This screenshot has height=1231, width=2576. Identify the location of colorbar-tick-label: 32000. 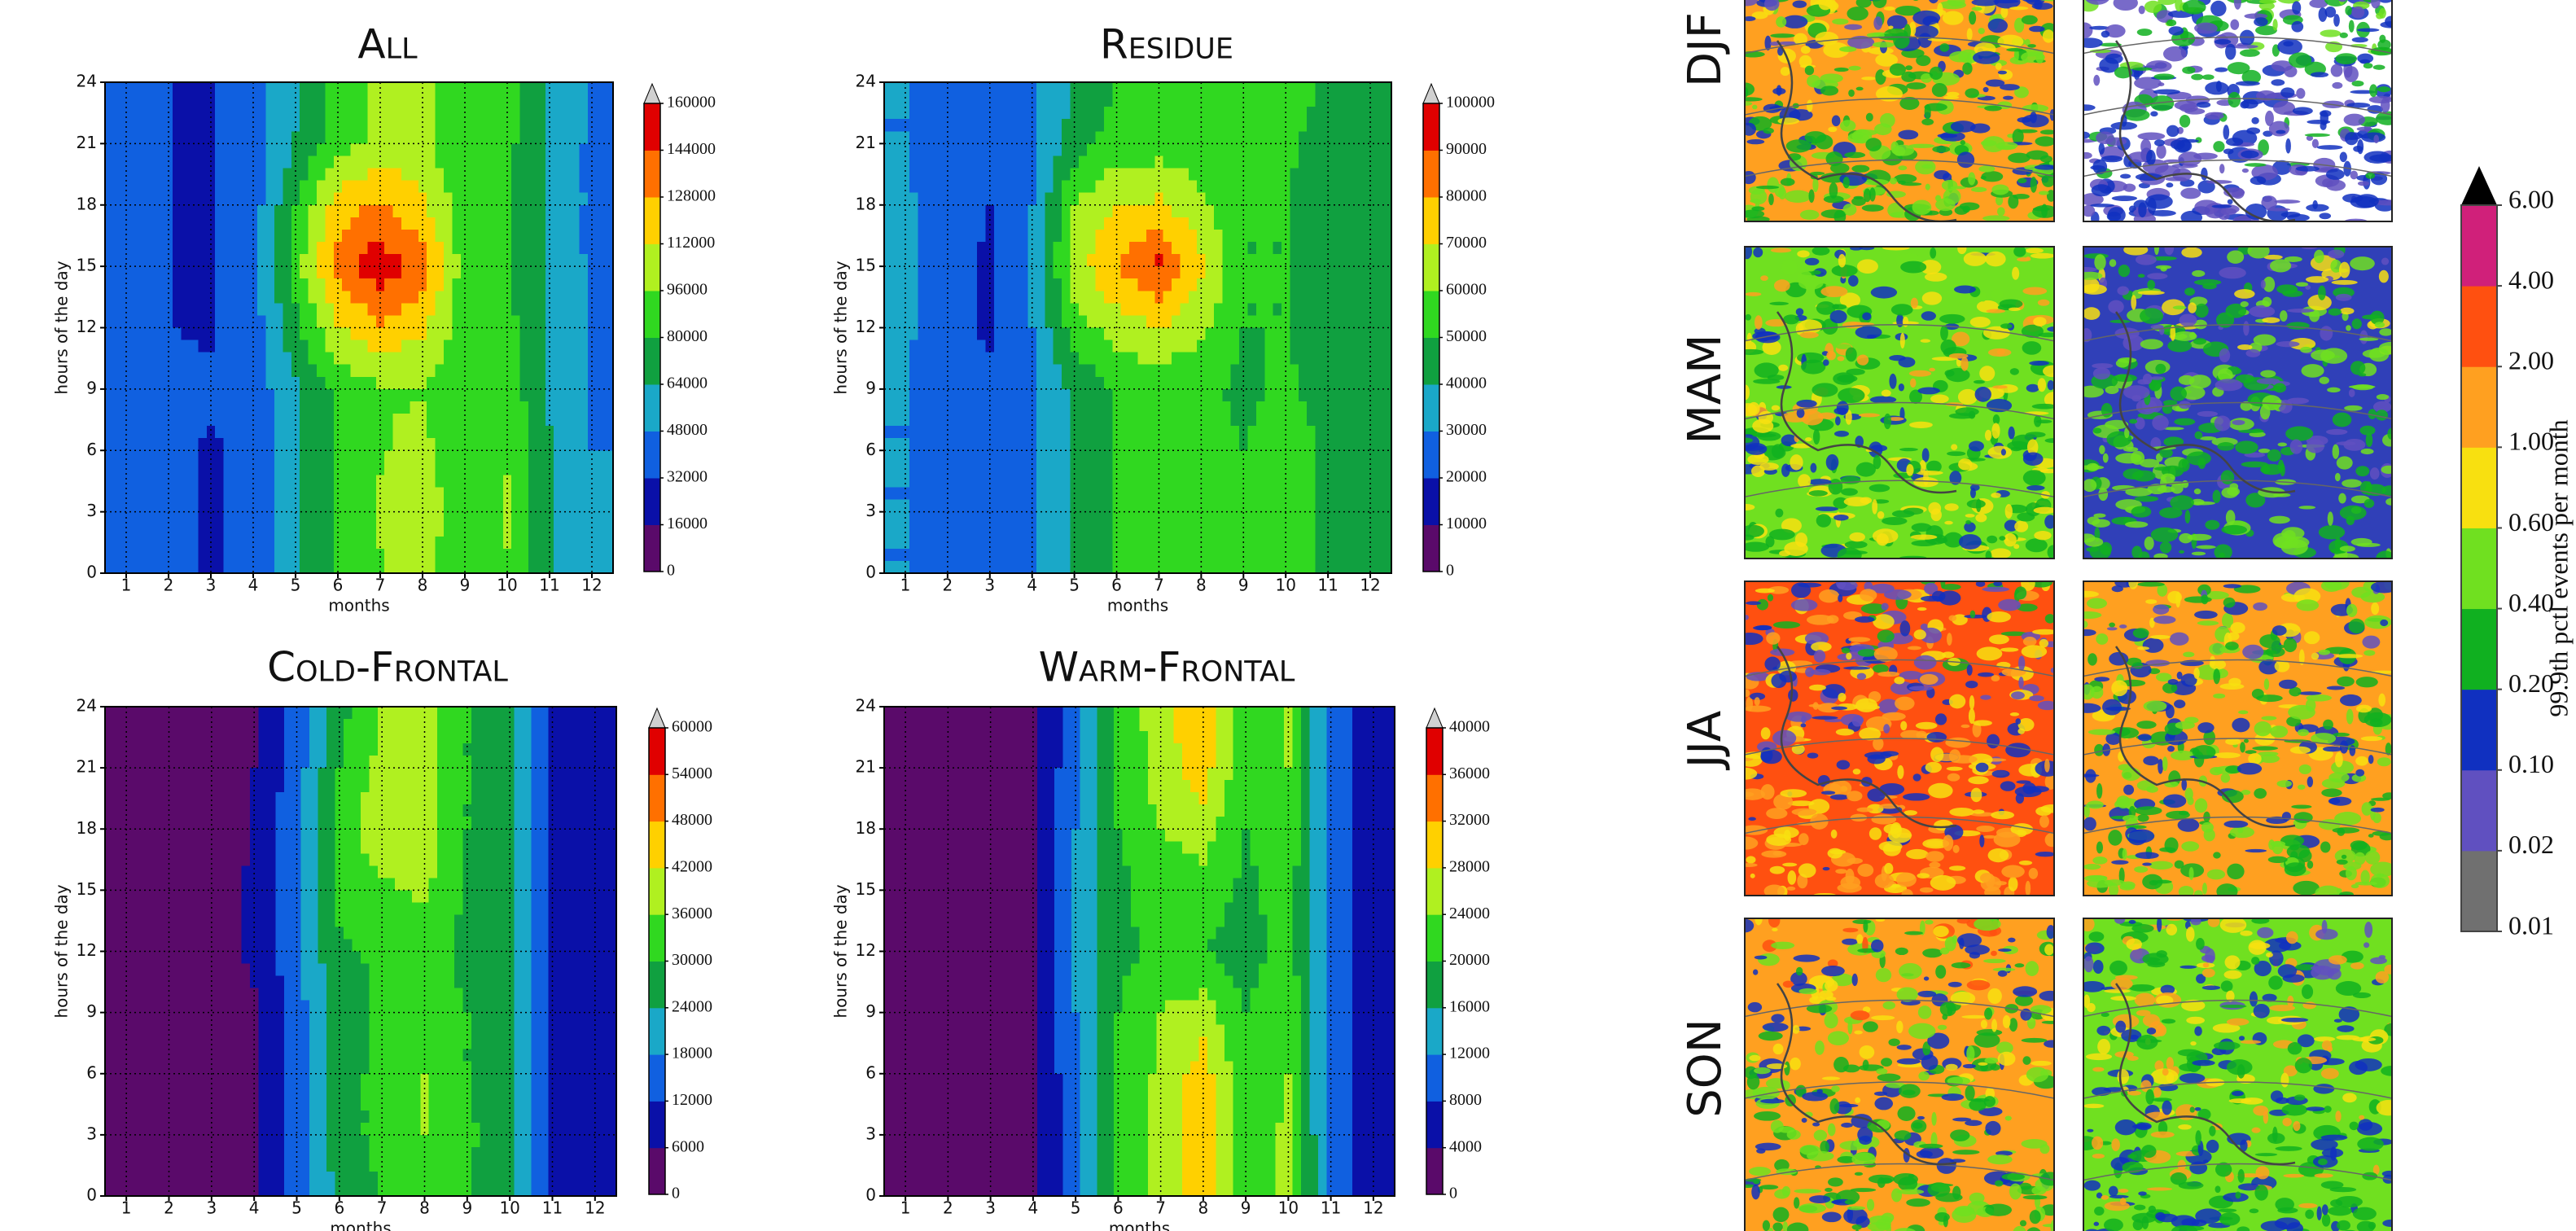
(687, 477).